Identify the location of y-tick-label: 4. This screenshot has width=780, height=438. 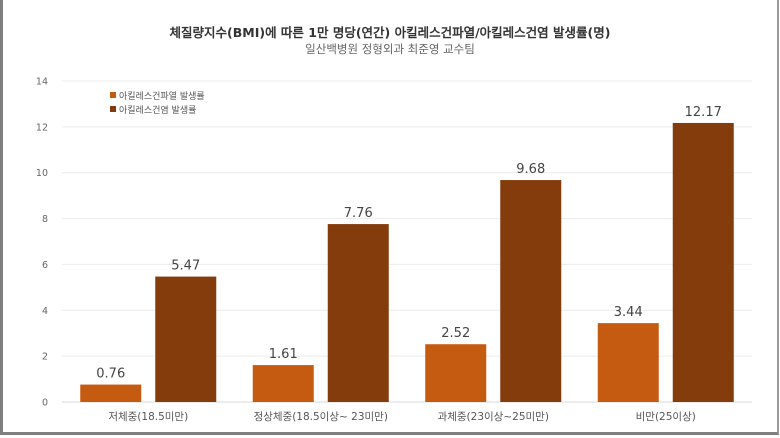
(45, 311).